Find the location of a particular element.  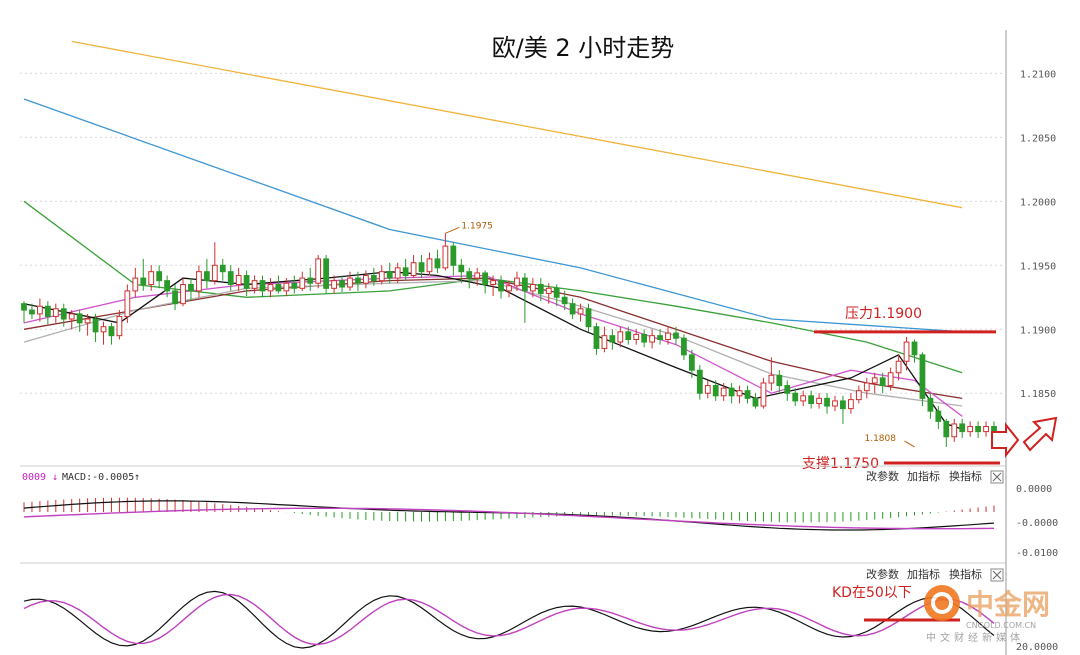

macd-tick-2: -0.0100 is located at coordinates (1037, 553).